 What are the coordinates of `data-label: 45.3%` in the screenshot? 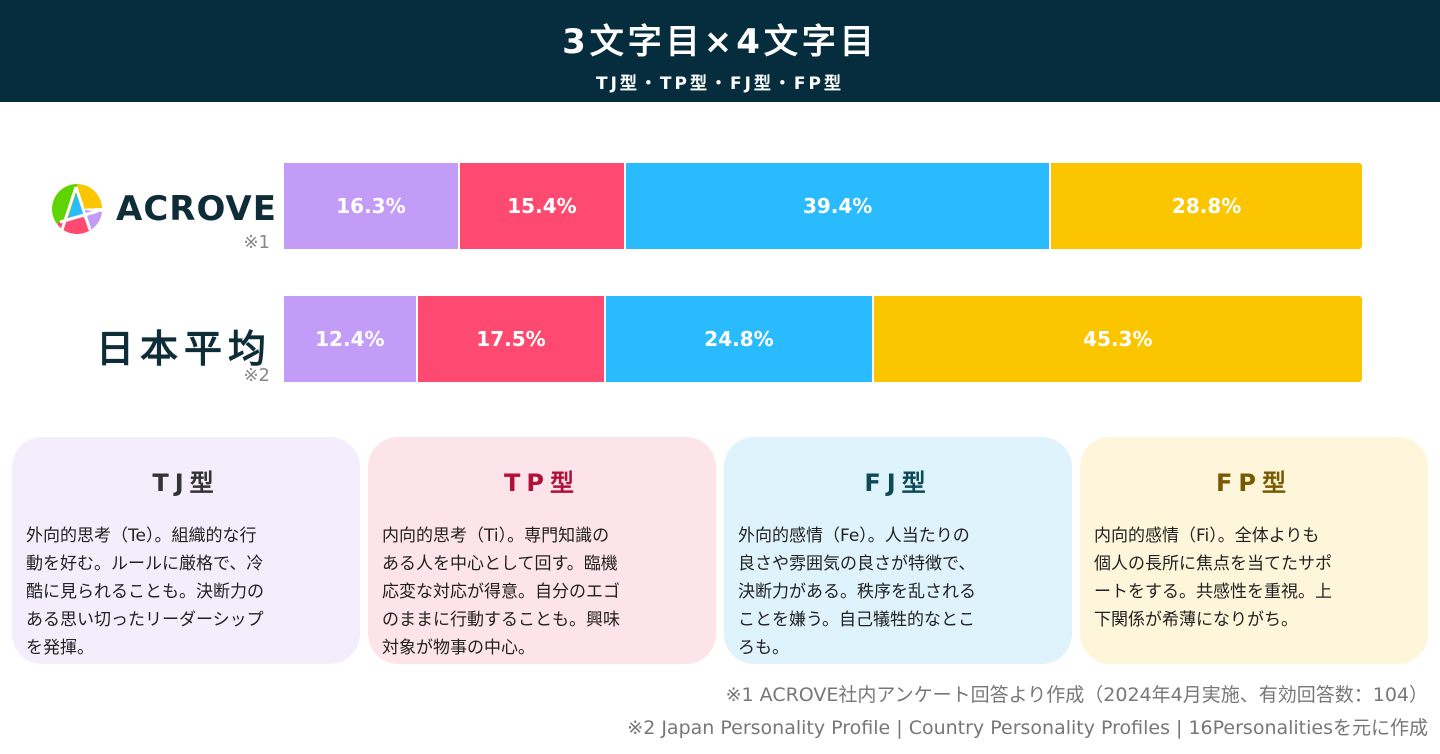 It's located at (1118, 339).